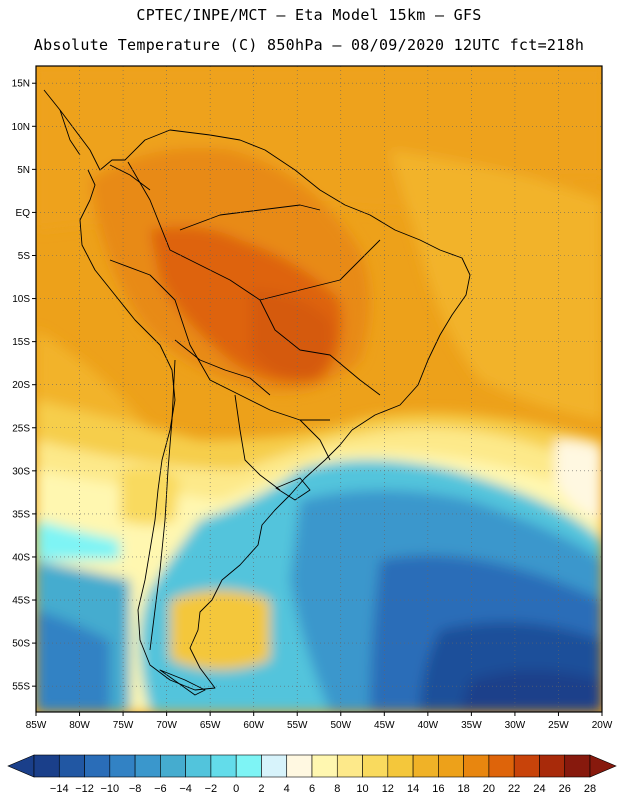 This screenshot has width=618, height=800. Describe the element at coordinates (287, 789) in the screenshot. I see `colorbar-label: 4` at that location.